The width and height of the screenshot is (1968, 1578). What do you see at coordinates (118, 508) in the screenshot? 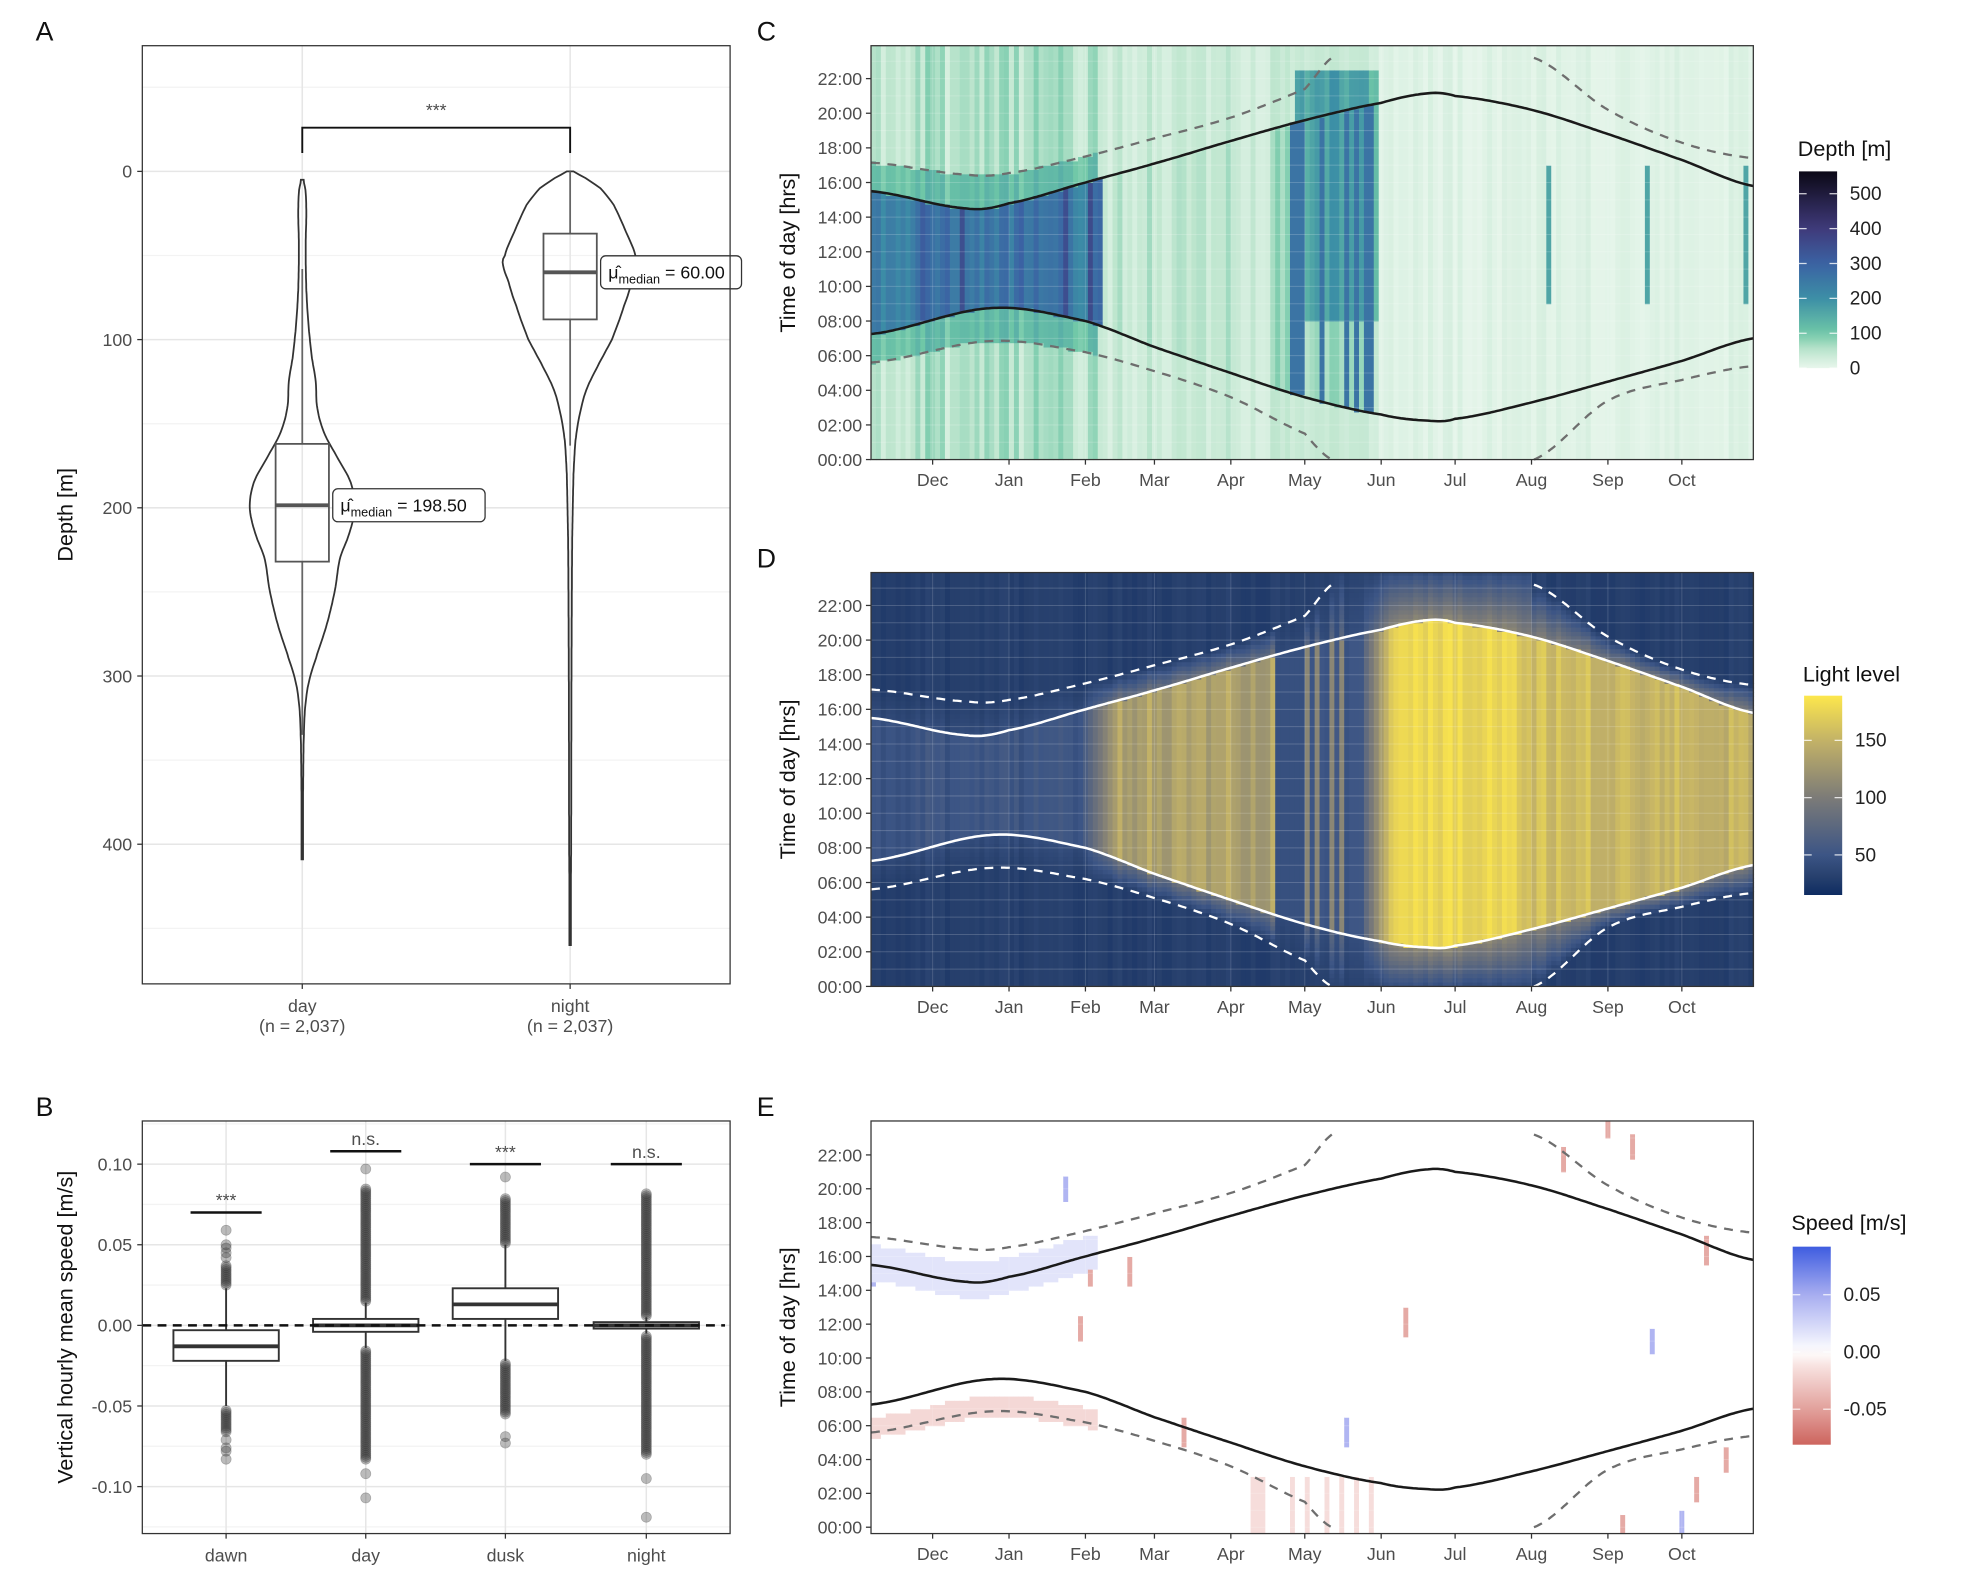
I see `y-tick-label: 200` at bounding box center [118, 508].